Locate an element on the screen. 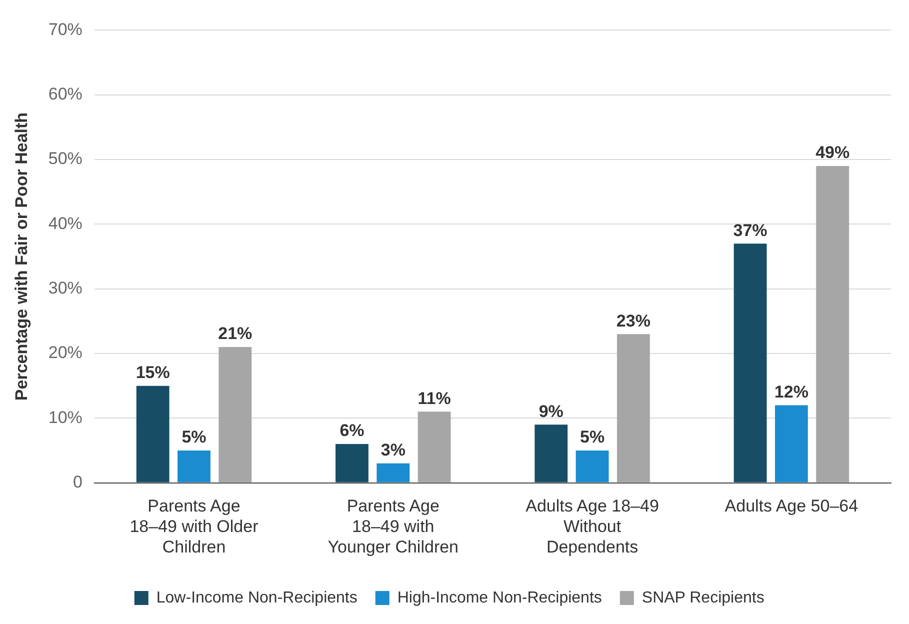 The width and height of the screenshot is (909, 624). legend-label: SNAP Recipients is located at coordinates (703, 597).